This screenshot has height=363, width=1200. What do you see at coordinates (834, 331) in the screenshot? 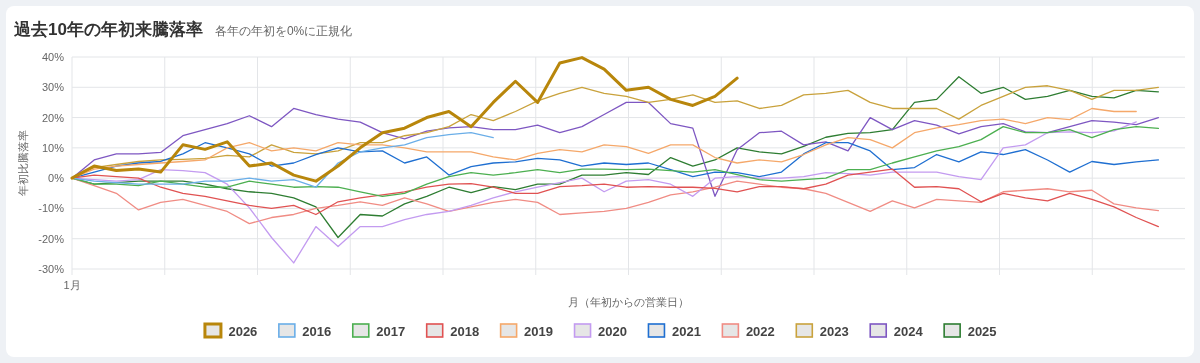
I see `legend-label: 2023` at bounding box center [834, 331].